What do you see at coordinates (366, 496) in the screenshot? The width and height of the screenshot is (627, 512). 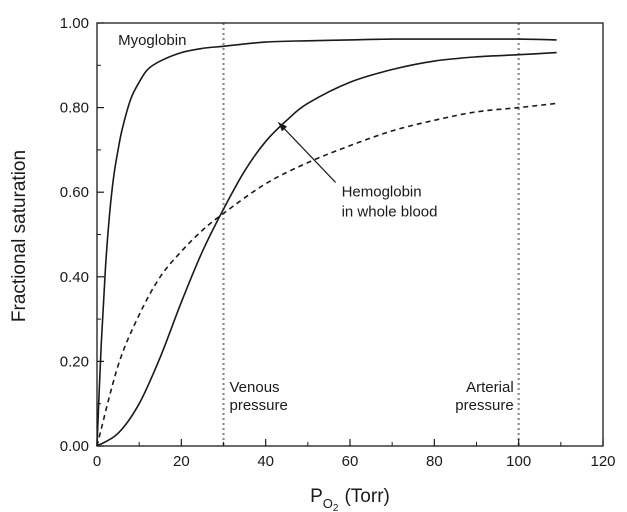 I see `x-axis-title-unit: (Torr)` at bounding box center [366, 496].